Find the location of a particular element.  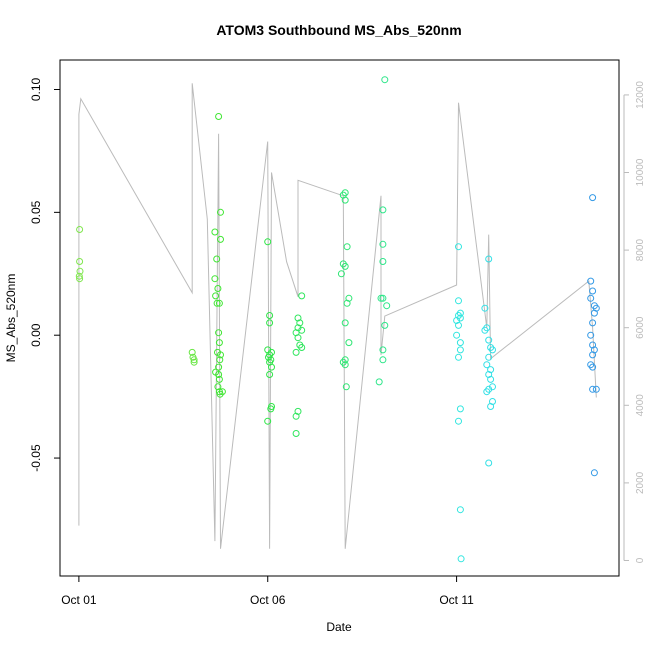

chart-title: ATOM3 Southbound MS_Abs_520nm is located at coordinates (338, 30).